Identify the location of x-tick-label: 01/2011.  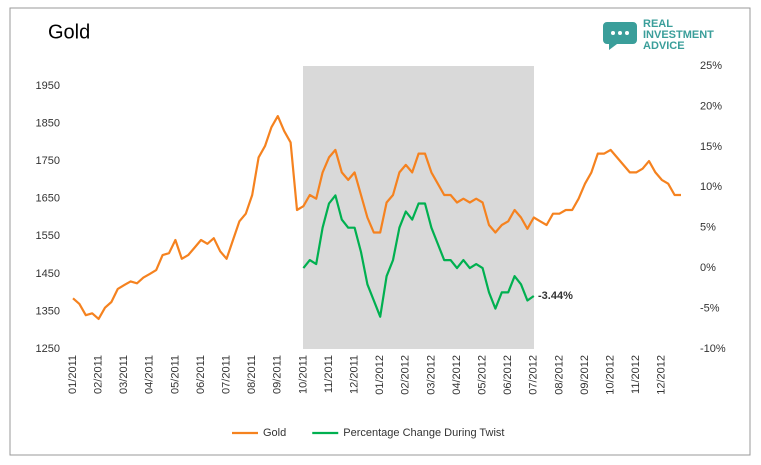
(73, 374).